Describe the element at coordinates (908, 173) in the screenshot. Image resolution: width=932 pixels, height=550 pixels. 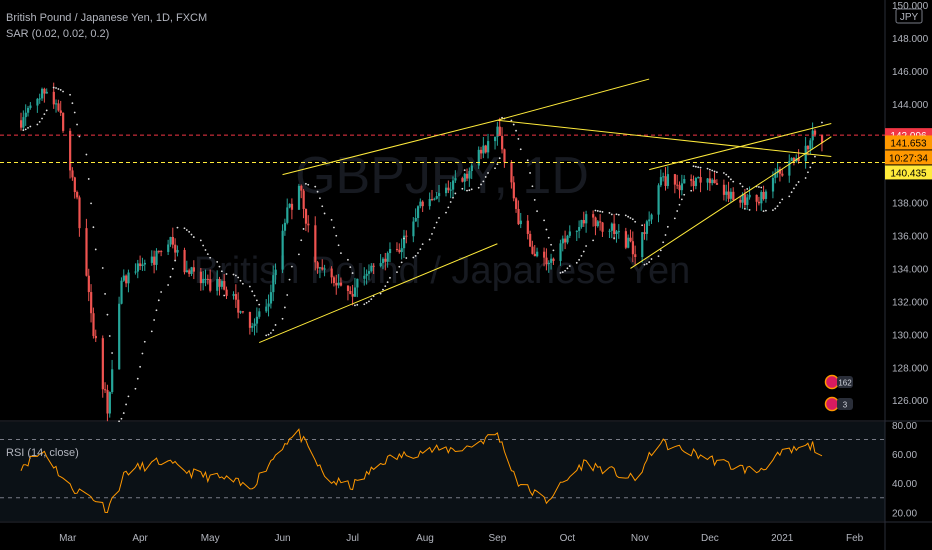
I see `price-badge-text: 140.435` at that location.